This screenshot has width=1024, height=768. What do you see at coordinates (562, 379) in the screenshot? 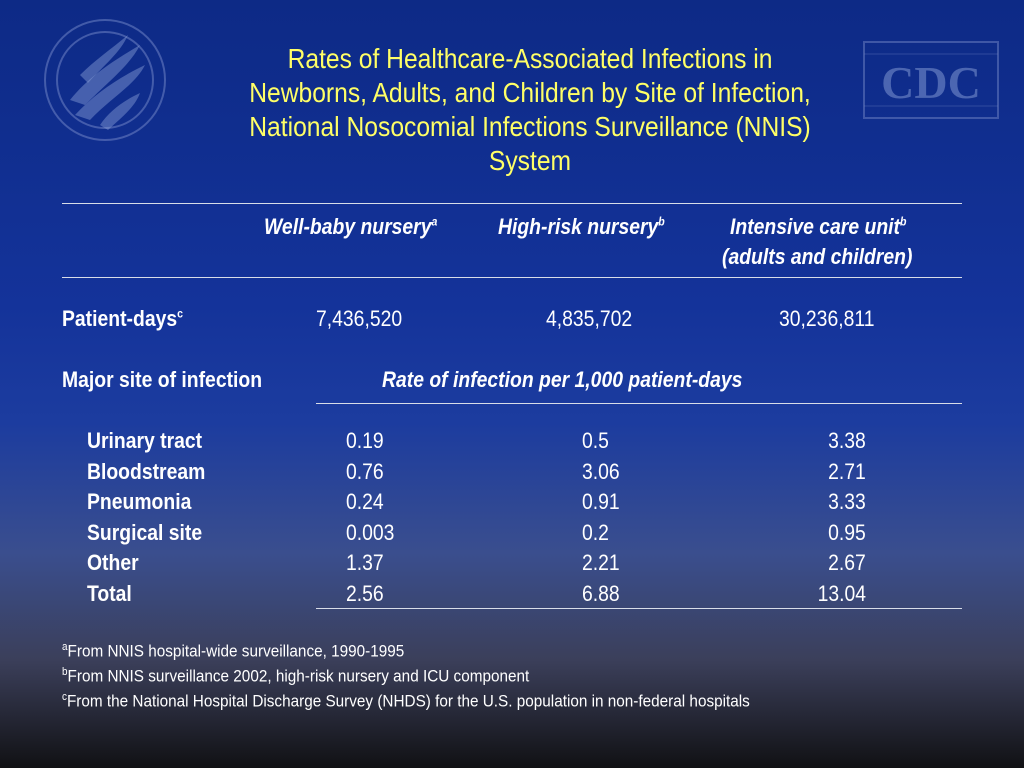
I see `rate-label: Rate of infection per 1,000 patient-days` at bounding box center [562, 379].